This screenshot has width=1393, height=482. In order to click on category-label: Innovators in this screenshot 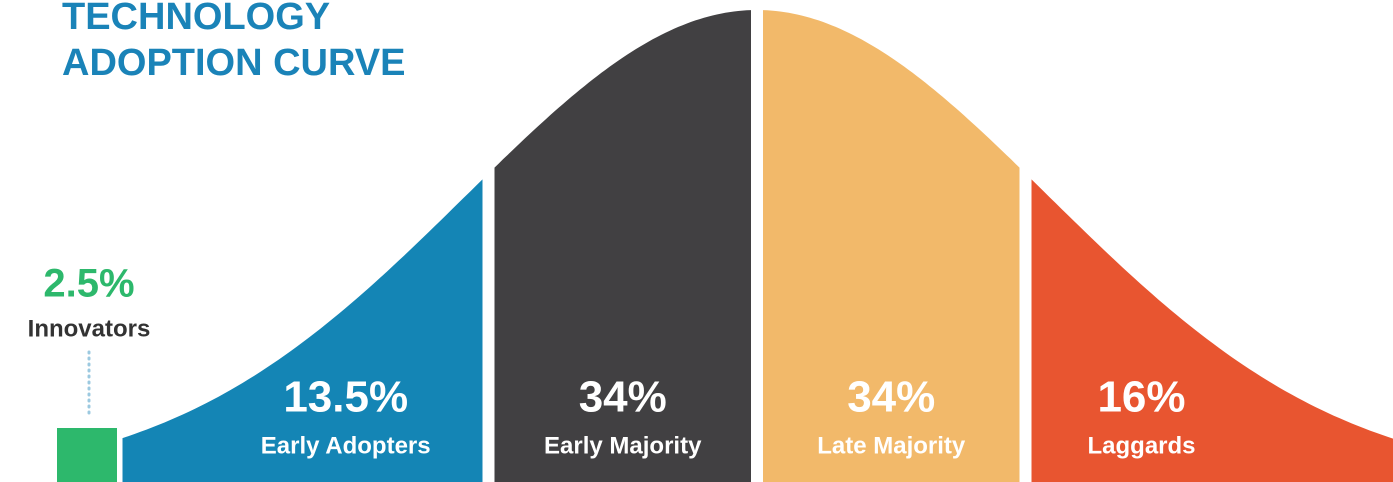, I will do `click(89, 328)`.